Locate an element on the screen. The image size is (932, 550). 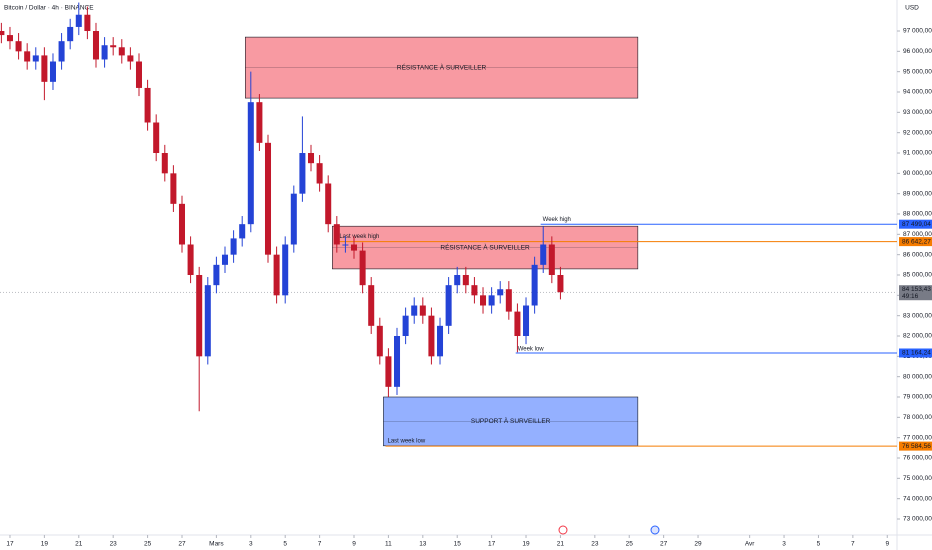
last-price-label: 84 153,43 is located at coordinates (916, 289).